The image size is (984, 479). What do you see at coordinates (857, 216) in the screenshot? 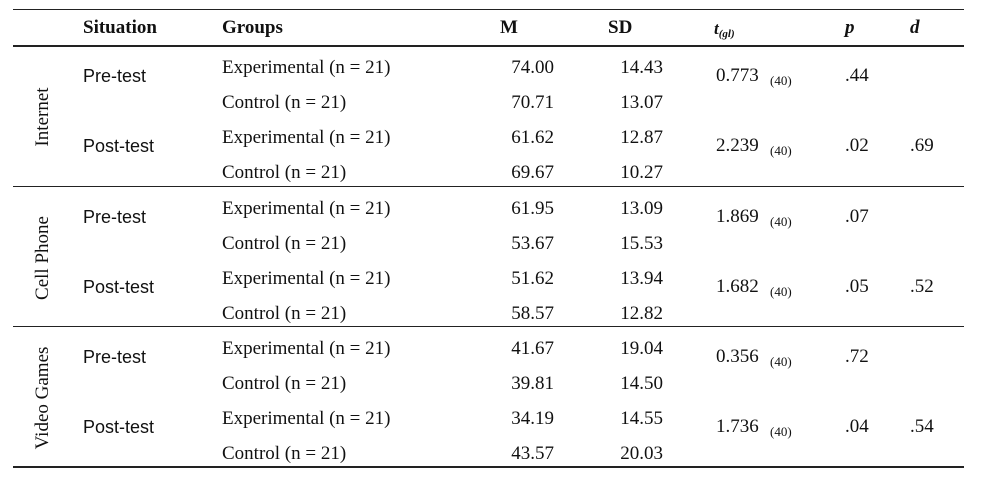
I see `p-value: .07` at bounding box center [857, 216].